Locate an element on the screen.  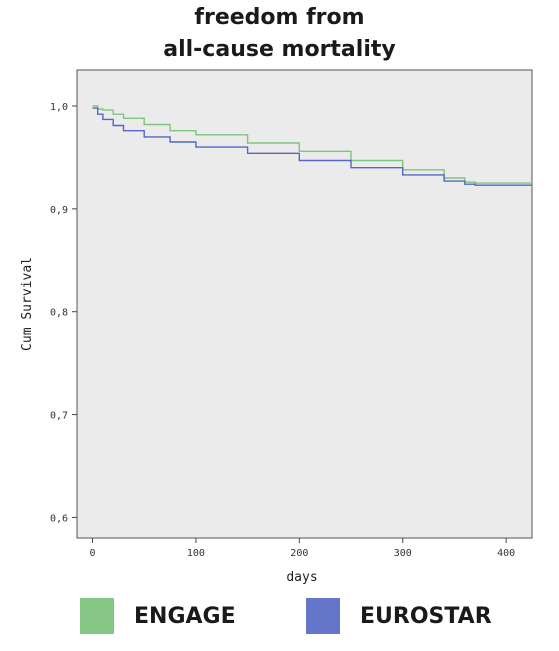
series-line-engage is located at coordinates (312, 144).